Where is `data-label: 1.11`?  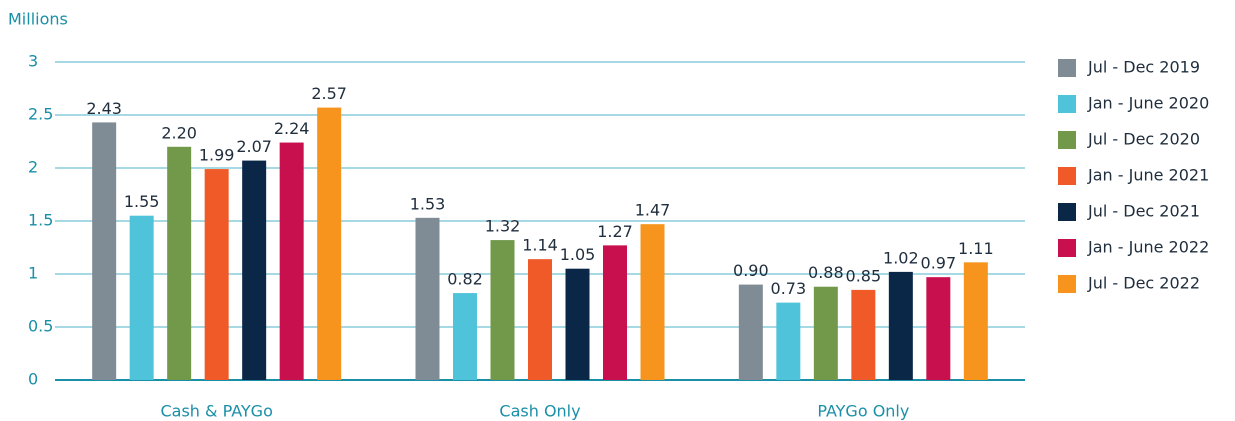
data-label: 1.11 is located at coordinates (976, 248).